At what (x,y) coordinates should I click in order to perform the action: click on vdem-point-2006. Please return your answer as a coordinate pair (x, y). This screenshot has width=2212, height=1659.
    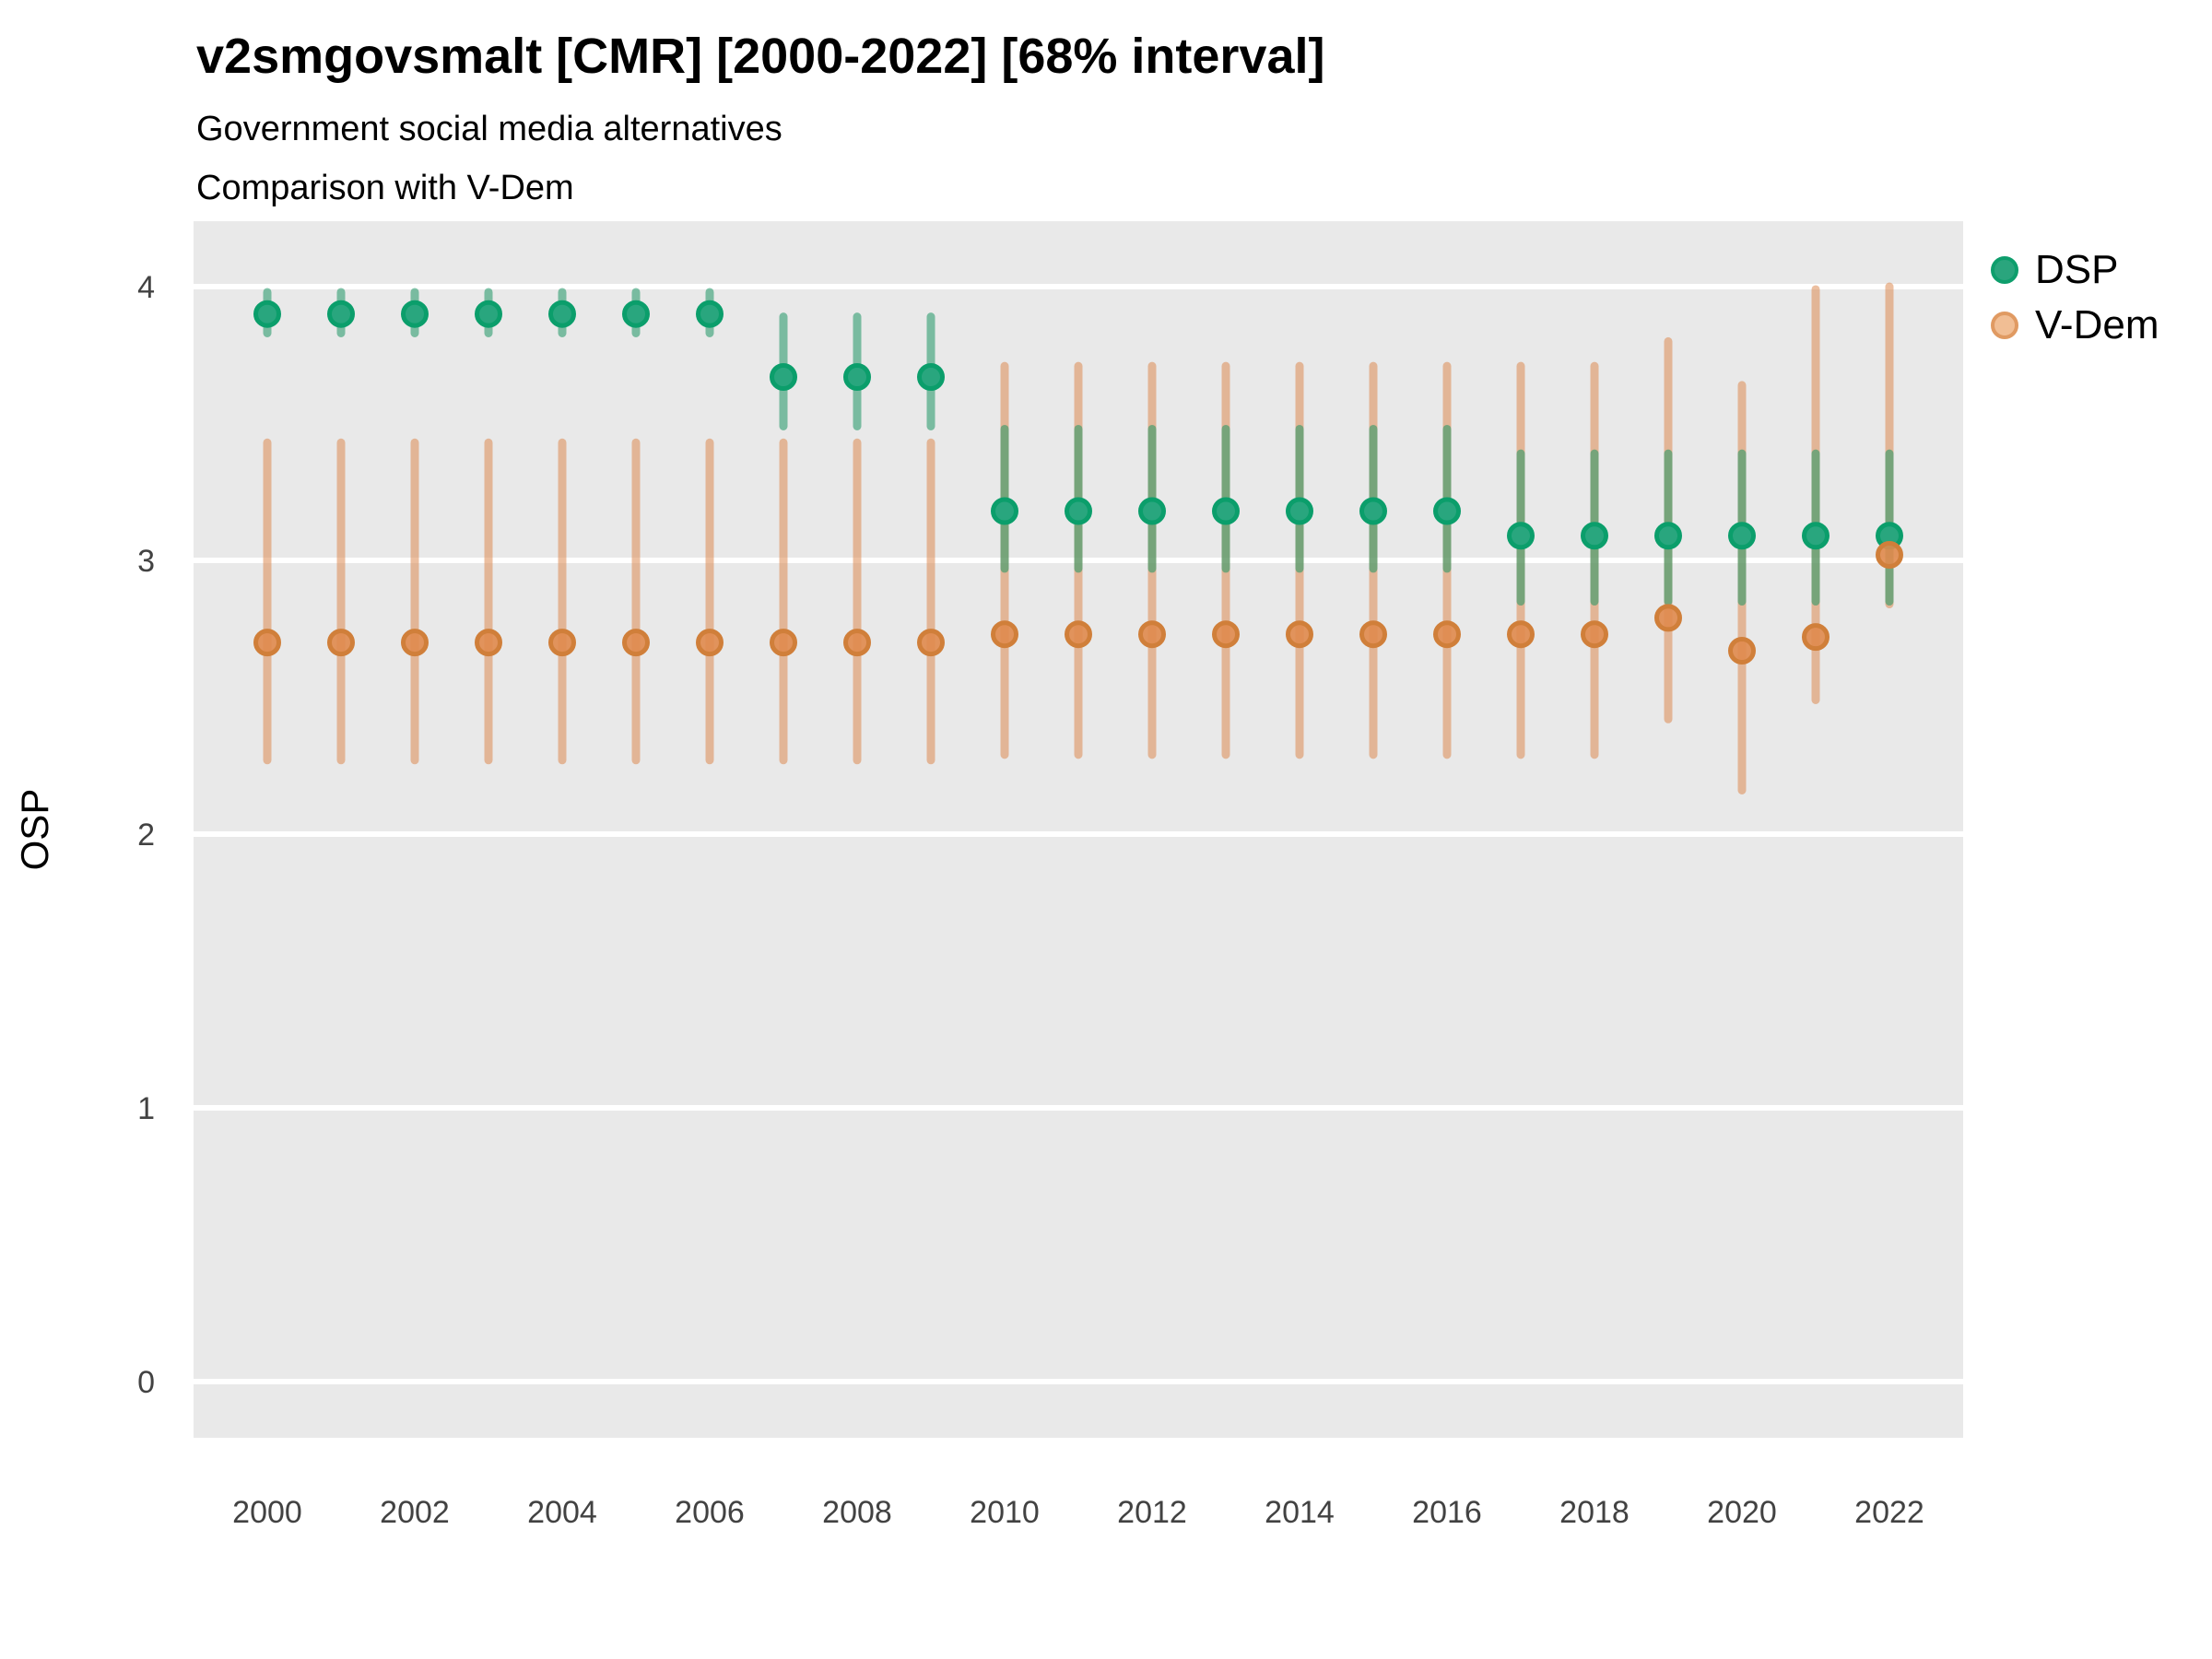
    Looking at the image, I should click on (710, 643).